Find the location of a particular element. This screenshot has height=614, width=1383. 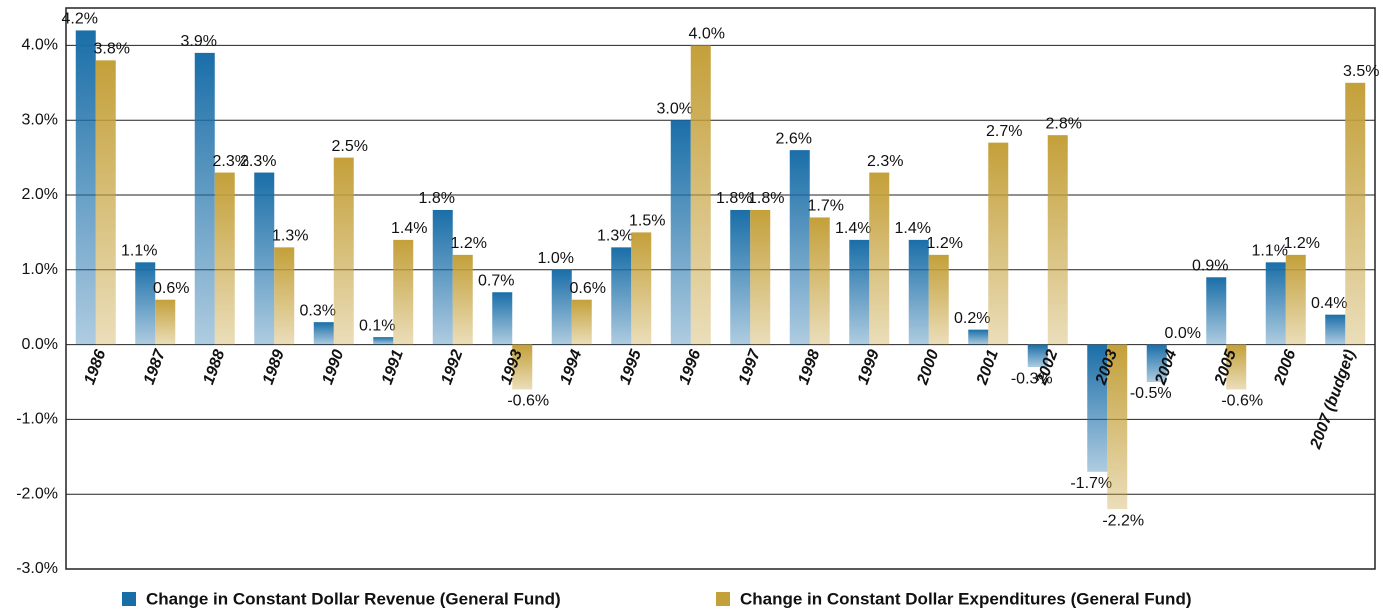

x-tick-label: 1999 is located at coordinates (869, 367).